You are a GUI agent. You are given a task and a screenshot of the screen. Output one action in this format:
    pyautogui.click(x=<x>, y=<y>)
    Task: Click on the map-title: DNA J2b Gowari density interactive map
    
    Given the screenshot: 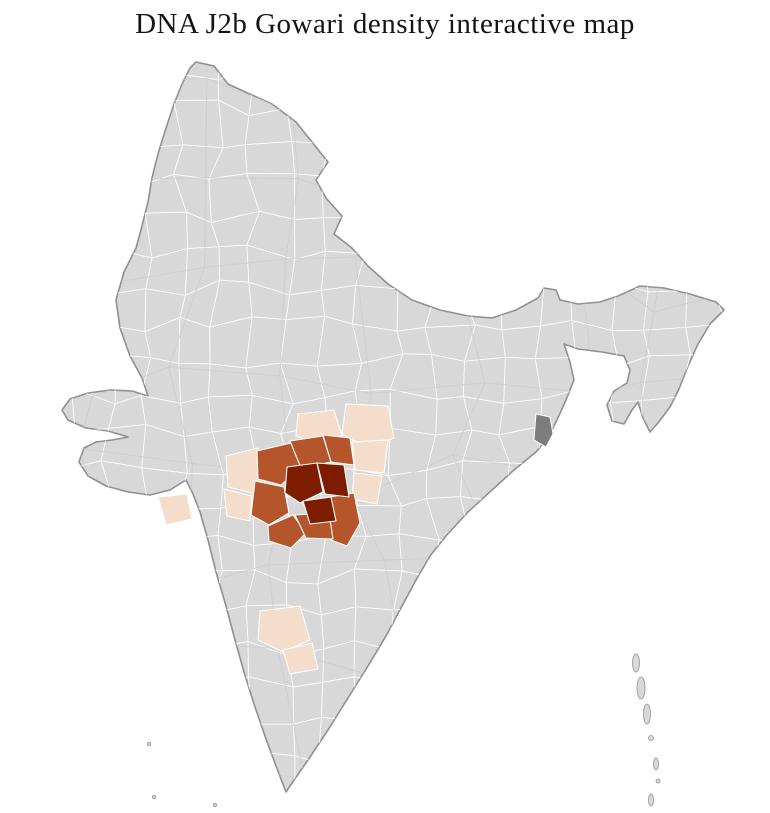 What is the action you would take?
    pyautogui.click(x=385, y=24)
    